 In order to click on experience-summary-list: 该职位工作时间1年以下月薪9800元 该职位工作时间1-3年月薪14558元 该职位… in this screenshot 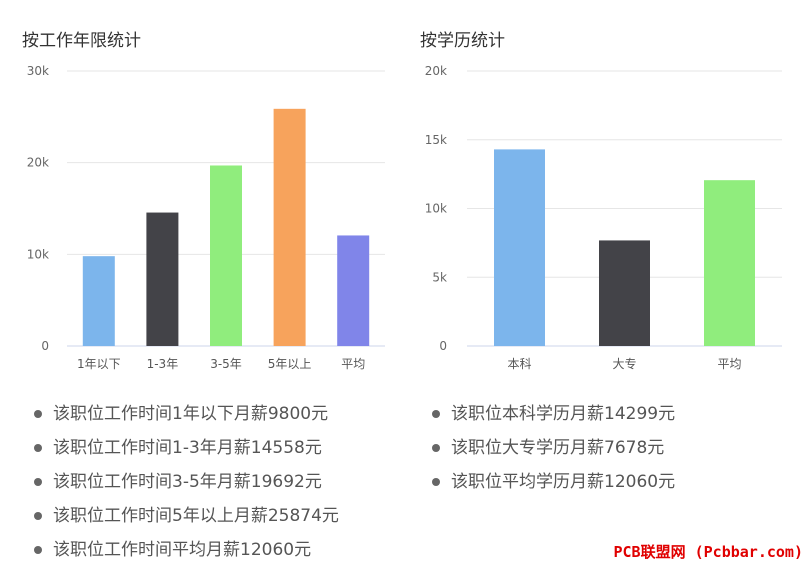, I will do `click(186, 482)`.